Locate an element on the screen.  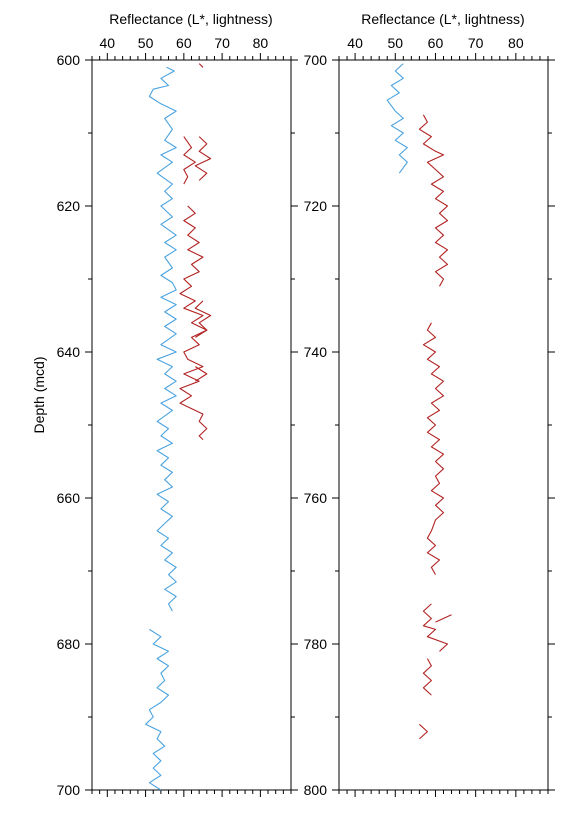
right-y-tick-label: 740 is located at coordinates (316, 352).